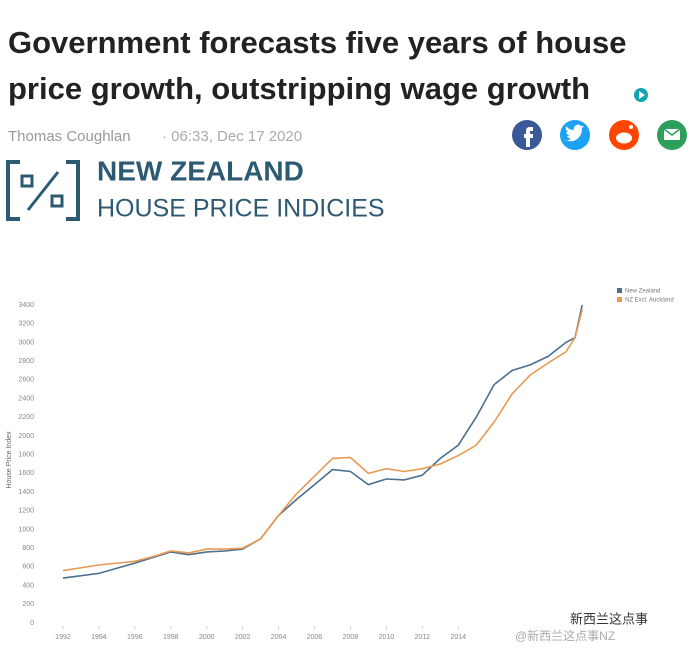  What do you see at coordinates (26, 361) in the screenshot?
I see `y-tick-label: 2800` at bounding box center [26, 361].